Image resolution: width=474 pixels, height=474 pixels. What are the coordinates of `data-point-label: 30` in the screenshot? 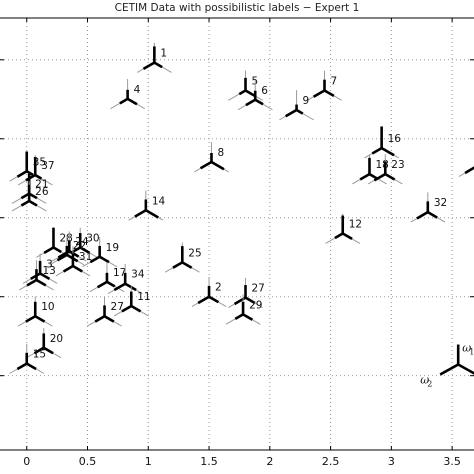 It's located at (92, 238).